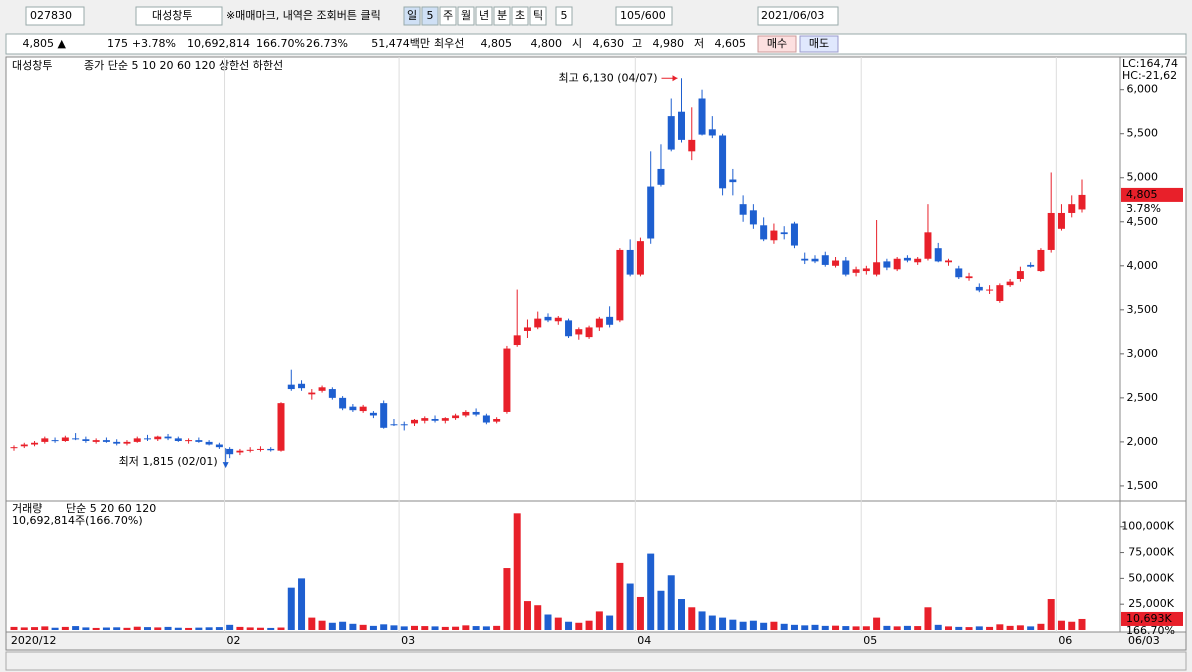  I want to click on arrow-head, so click(225, 465).